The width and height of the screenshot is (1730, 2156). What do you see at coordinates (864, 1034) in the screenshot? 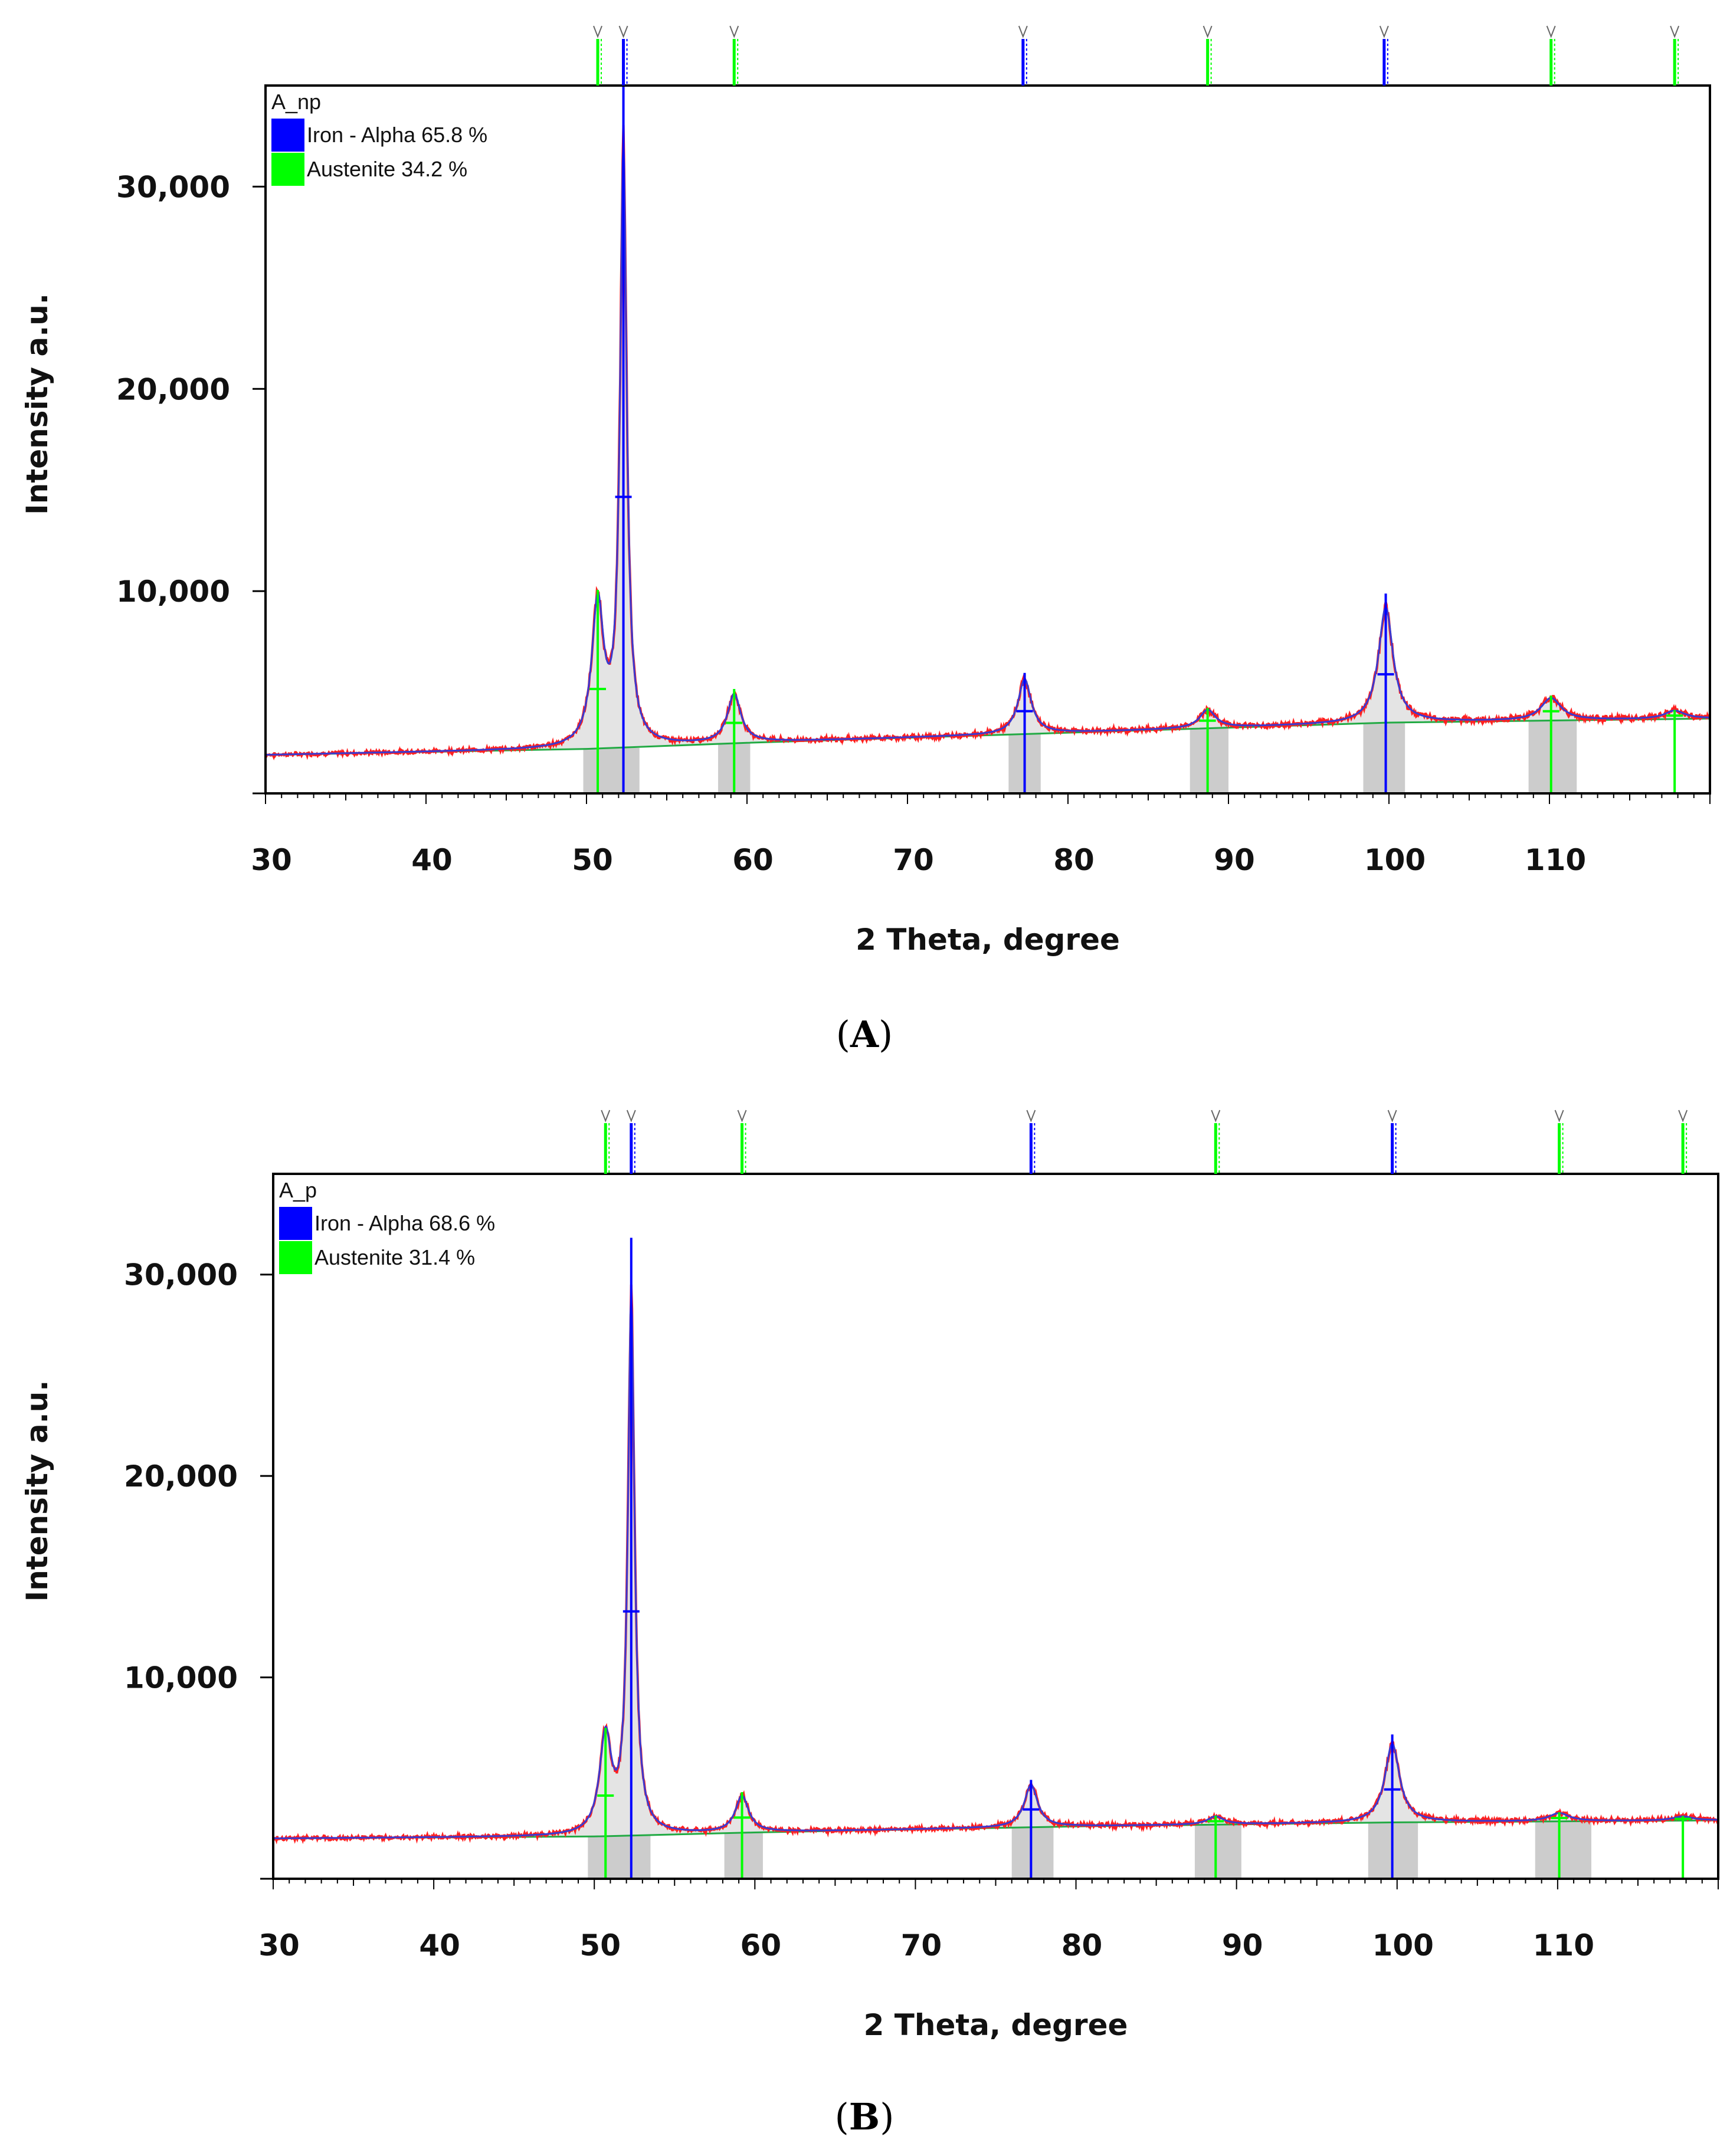
I see `panel-label: (A)` at bounding box center [864, 1034].